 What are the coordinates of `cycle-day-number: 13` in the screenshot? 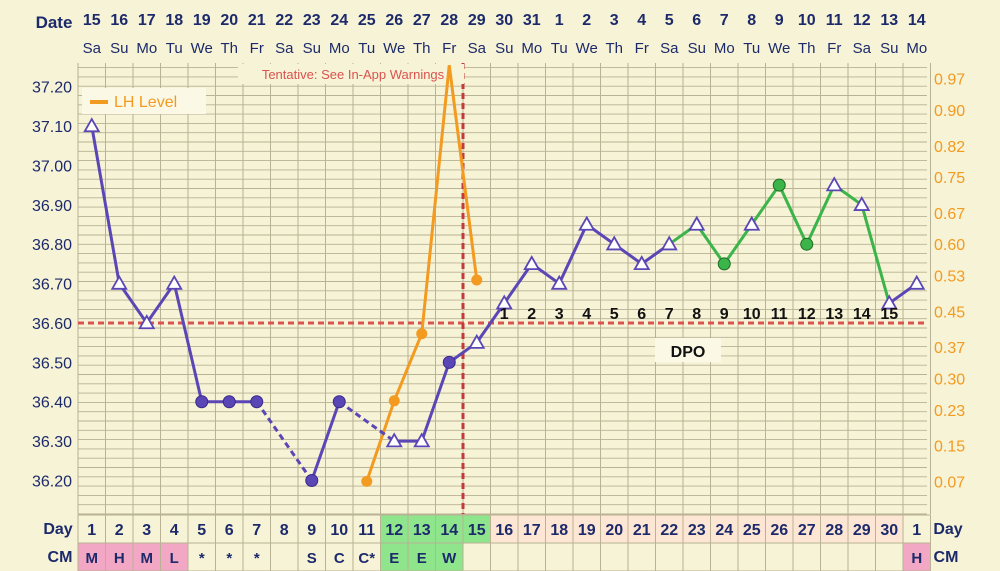 It's located at (422, 530).